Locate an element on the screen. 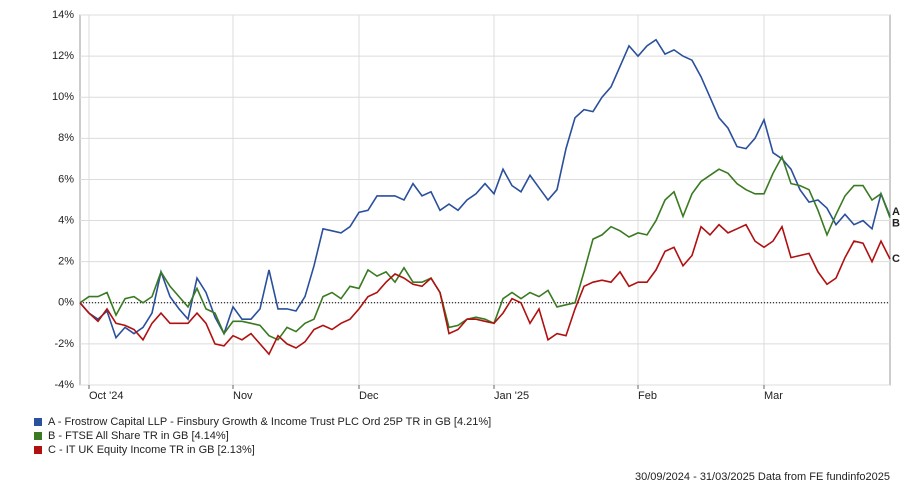 The width and height of the screenshot is (900, 484). y-tick-label: 8% is located at coordinates (66, 138).